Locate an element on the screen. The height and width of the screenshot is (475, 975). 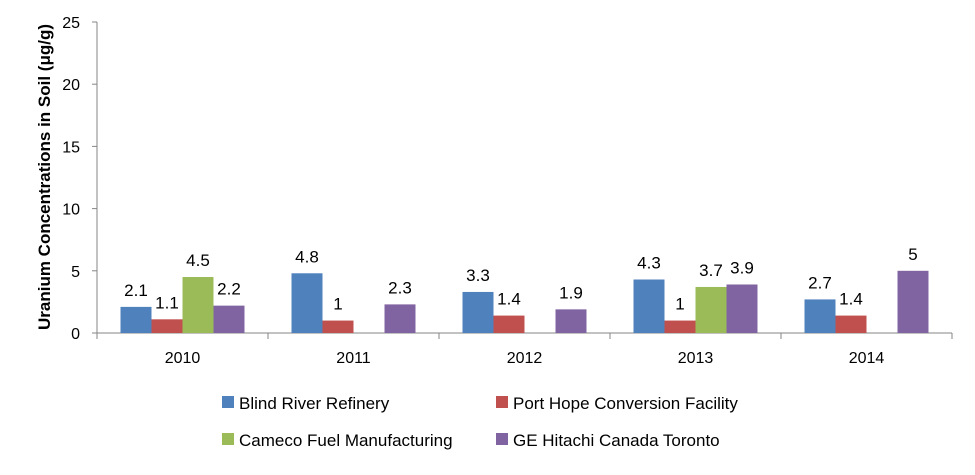
data-label: 1.1 is located at coordinates (167, 302).